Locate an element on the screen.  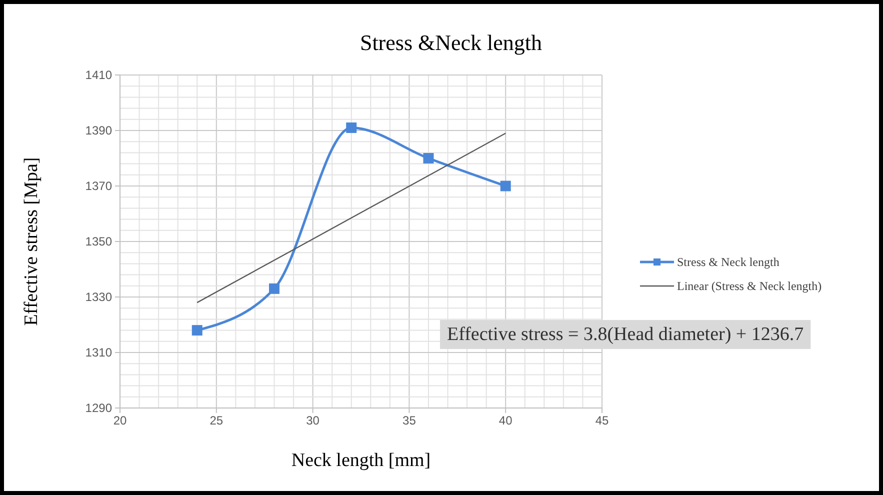
x-tick-label: 30 is located at coordinates (313, 421).